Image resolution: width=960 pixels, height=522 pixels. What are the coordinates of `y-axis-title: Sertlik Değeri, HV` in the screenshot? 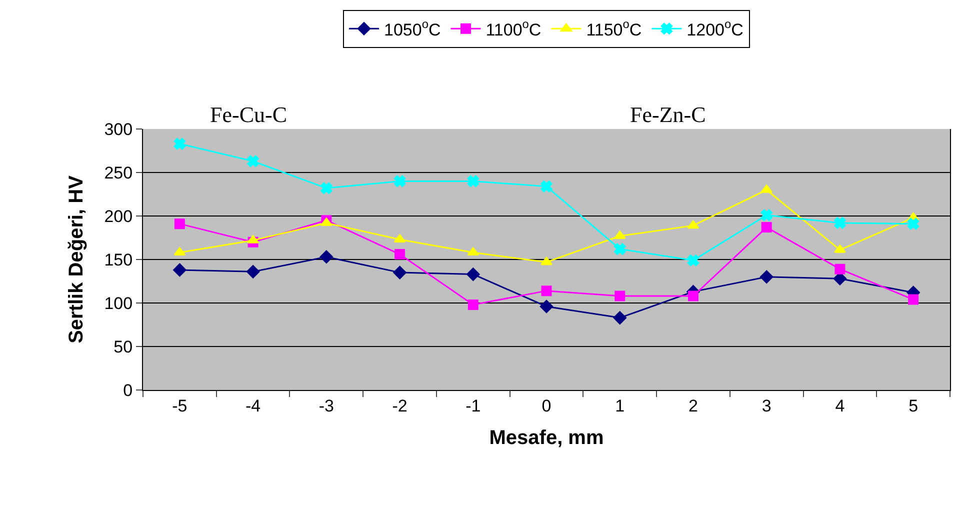 It's located at (77, 259).